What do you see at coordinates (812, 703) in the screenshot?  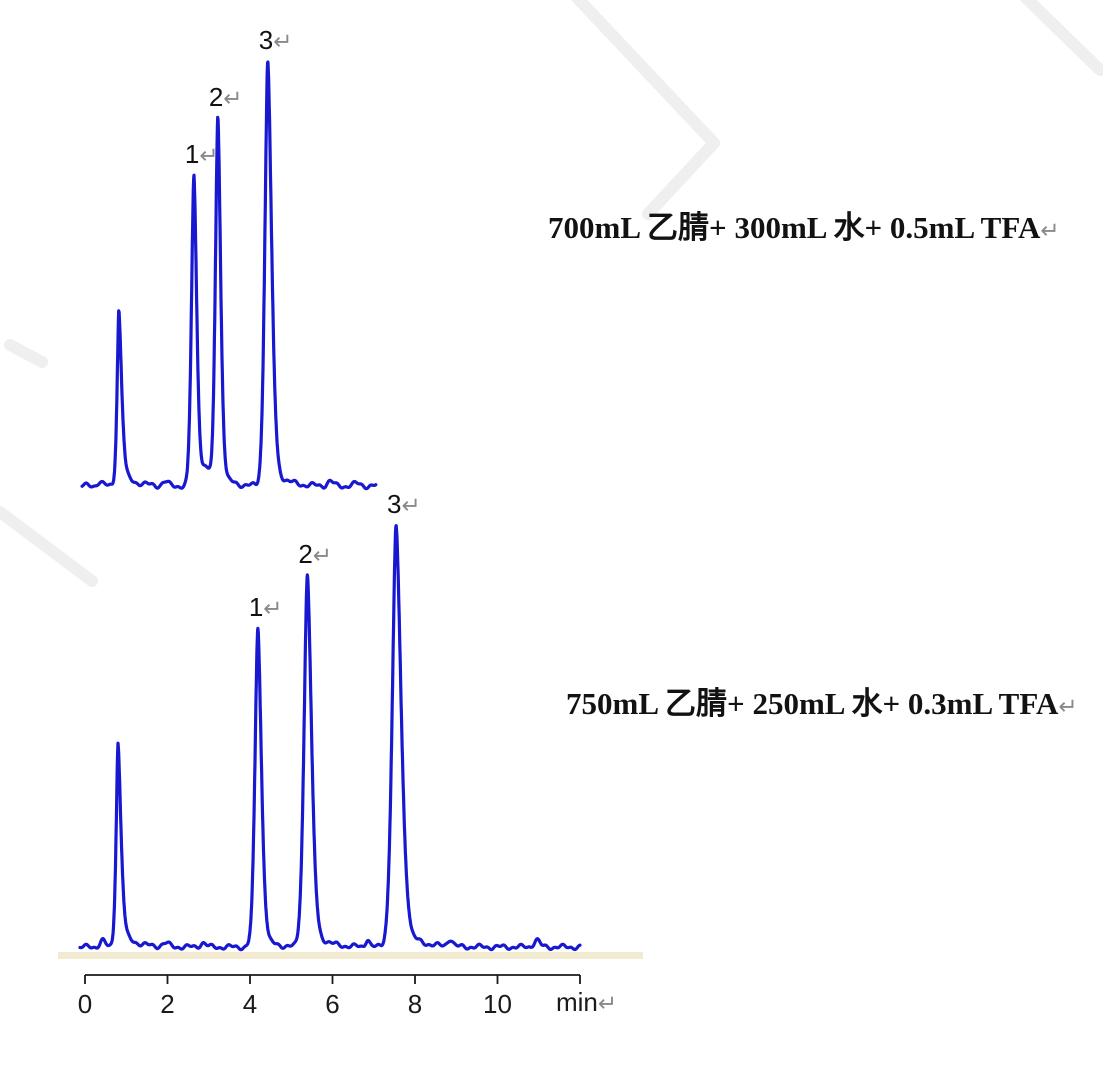 I see `condition-text-bottom: 750mL 乙腈+ 250mL 水+ 0.3mL TFA` at bounding box center [812, 703].